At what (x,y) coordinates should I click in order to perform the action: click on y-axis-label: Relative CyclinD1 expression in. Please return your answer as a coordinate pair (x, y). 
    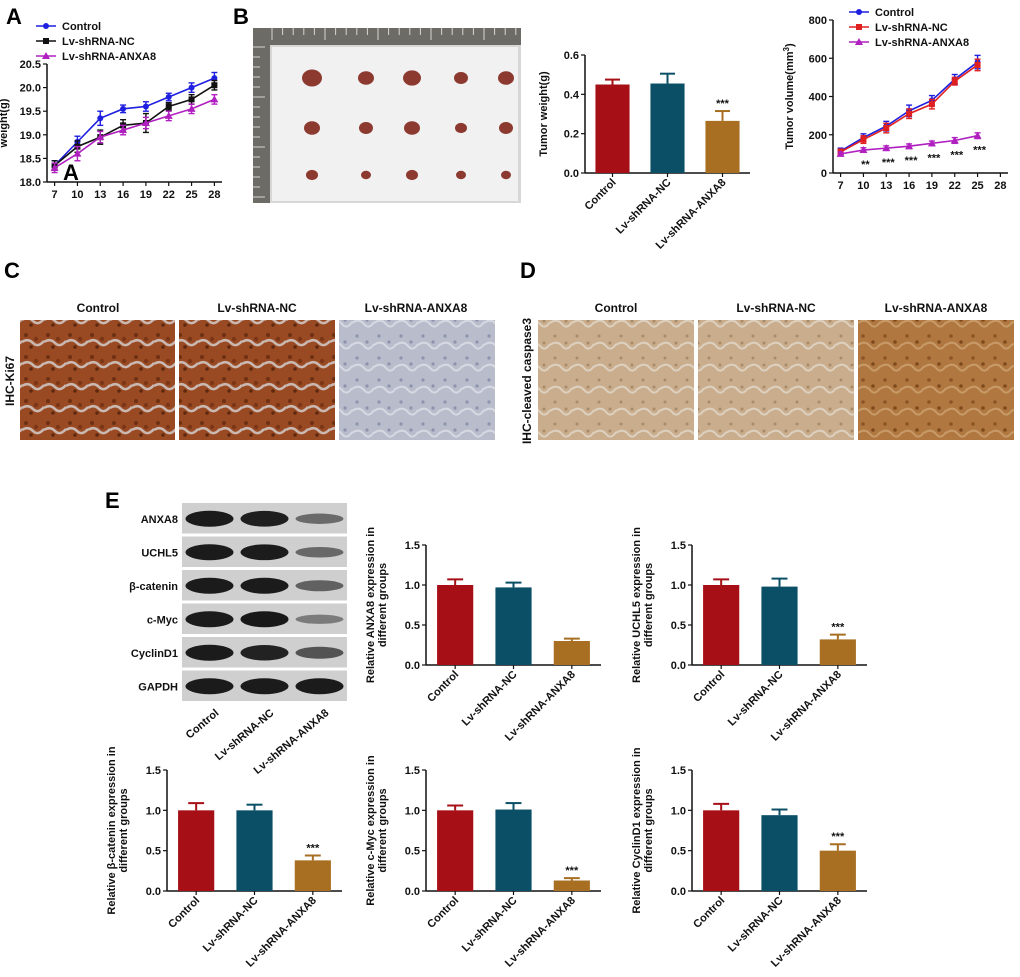
    Looking at the image, I should click on (637, 830).